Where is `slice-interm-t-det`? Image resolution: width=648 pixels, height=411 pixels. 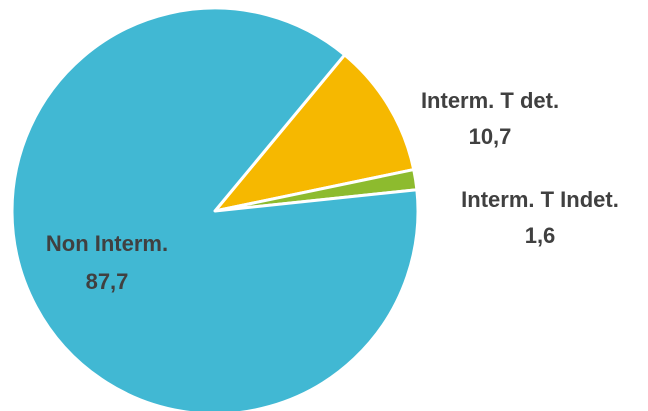 slice-interm-t-det is located at coordinates (314, 133).